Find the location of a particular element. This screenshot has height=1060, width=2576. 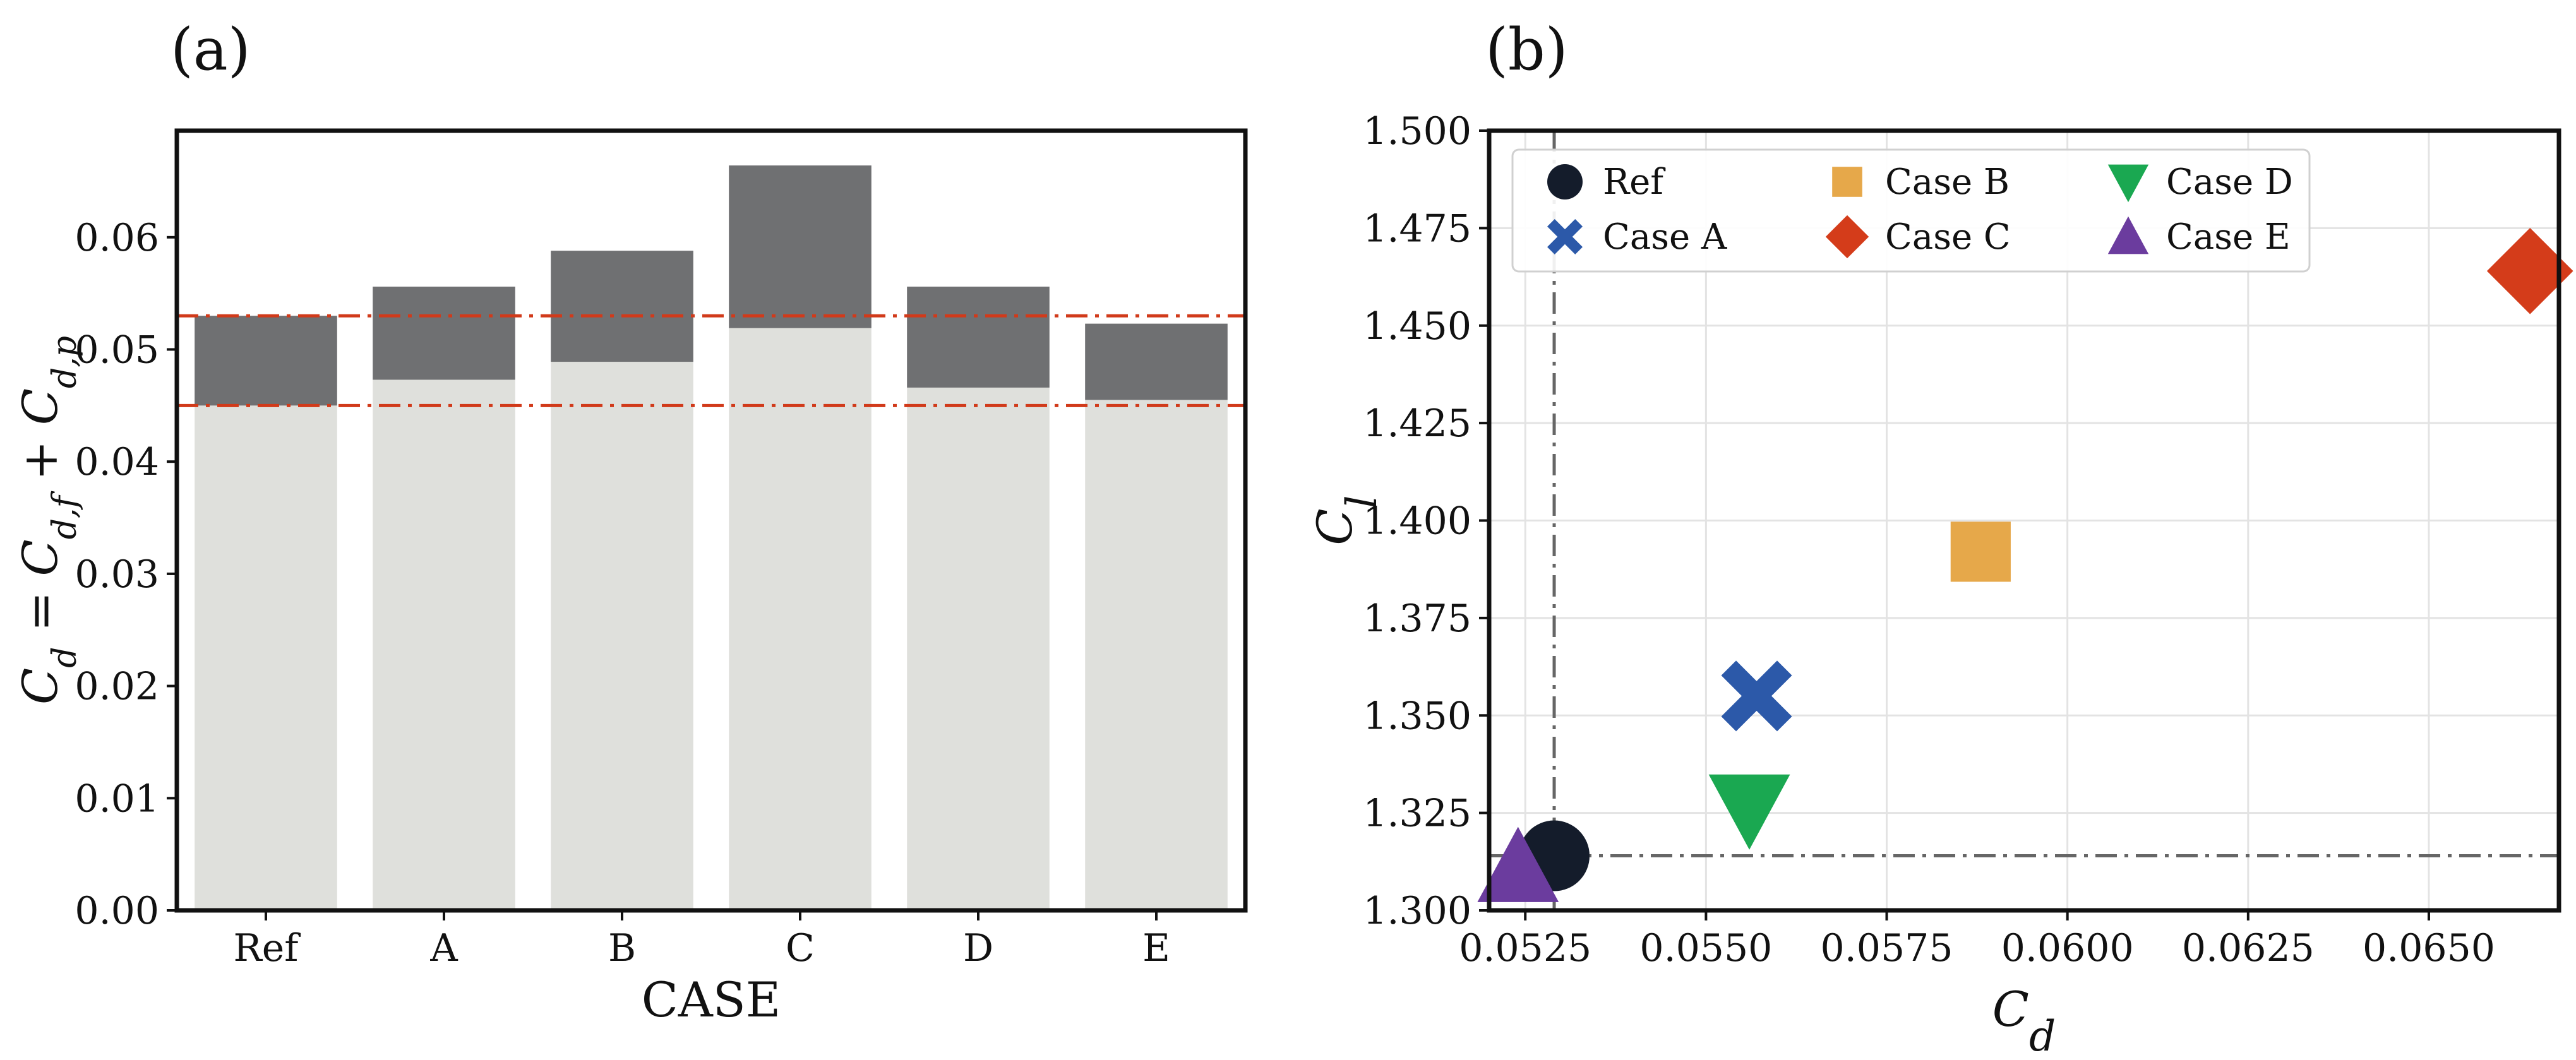

panel-a-label: (a) is located at coordinates (211, 49).